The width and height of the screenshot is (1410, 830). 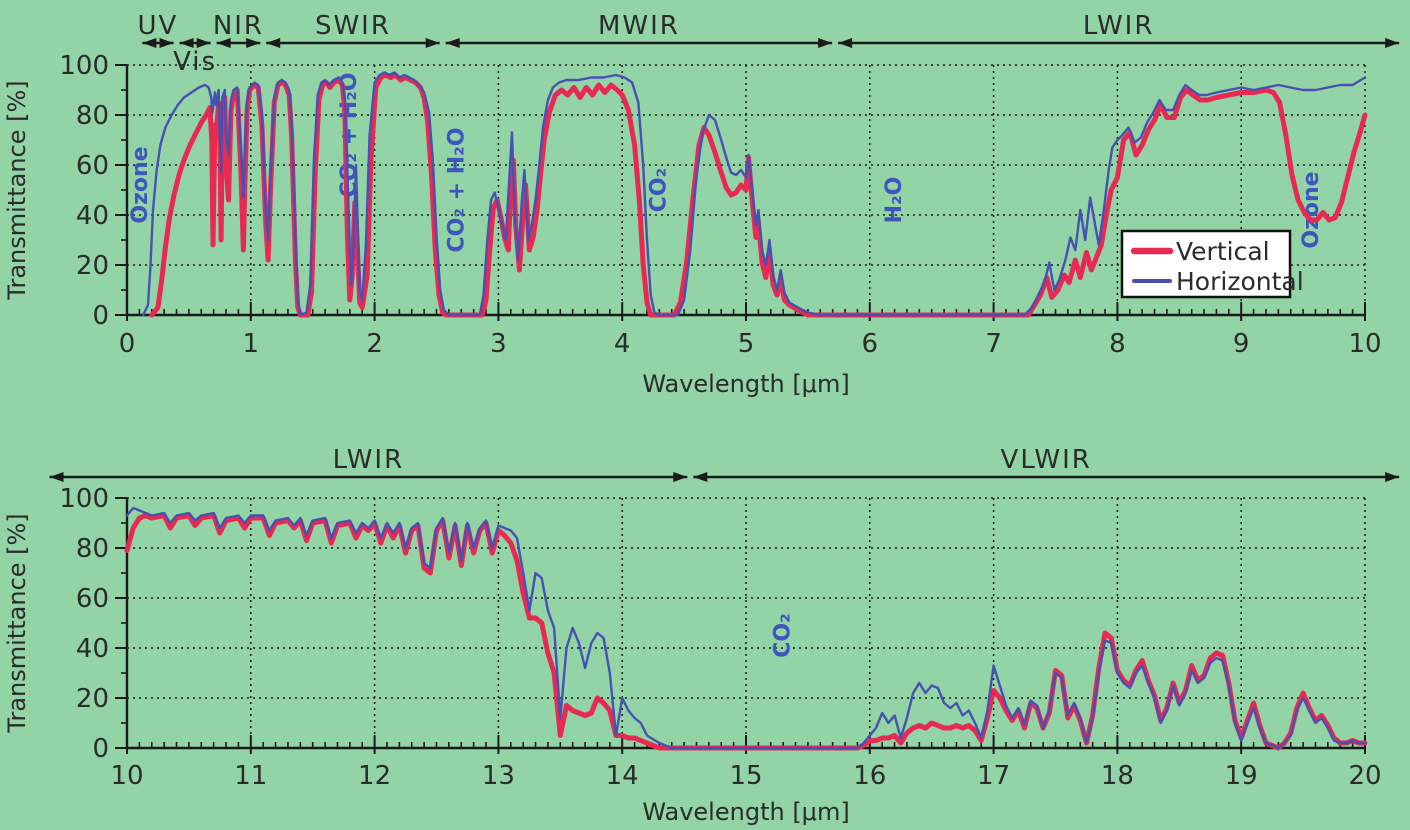 What do you see at coordinates (1117, 344) in the screenshot?
I see `x-tick-label: 8` at bounding box center [1117, 344].